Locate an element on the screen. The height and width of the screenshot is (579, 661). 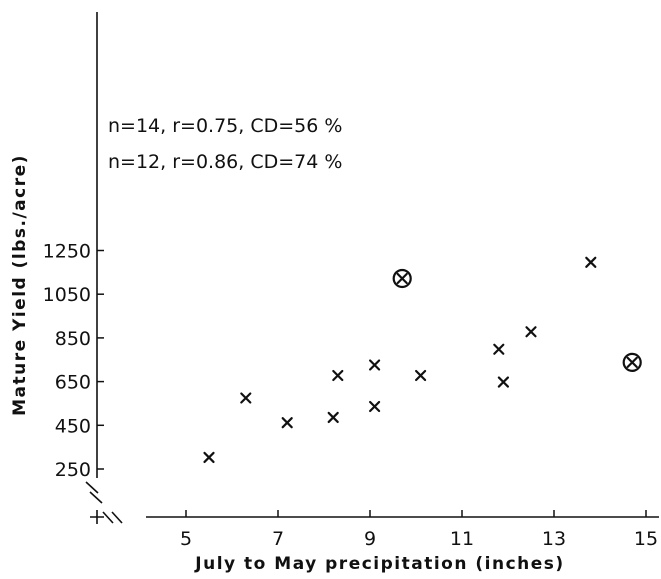
x-axis-break is located at coordinates (112, 517).